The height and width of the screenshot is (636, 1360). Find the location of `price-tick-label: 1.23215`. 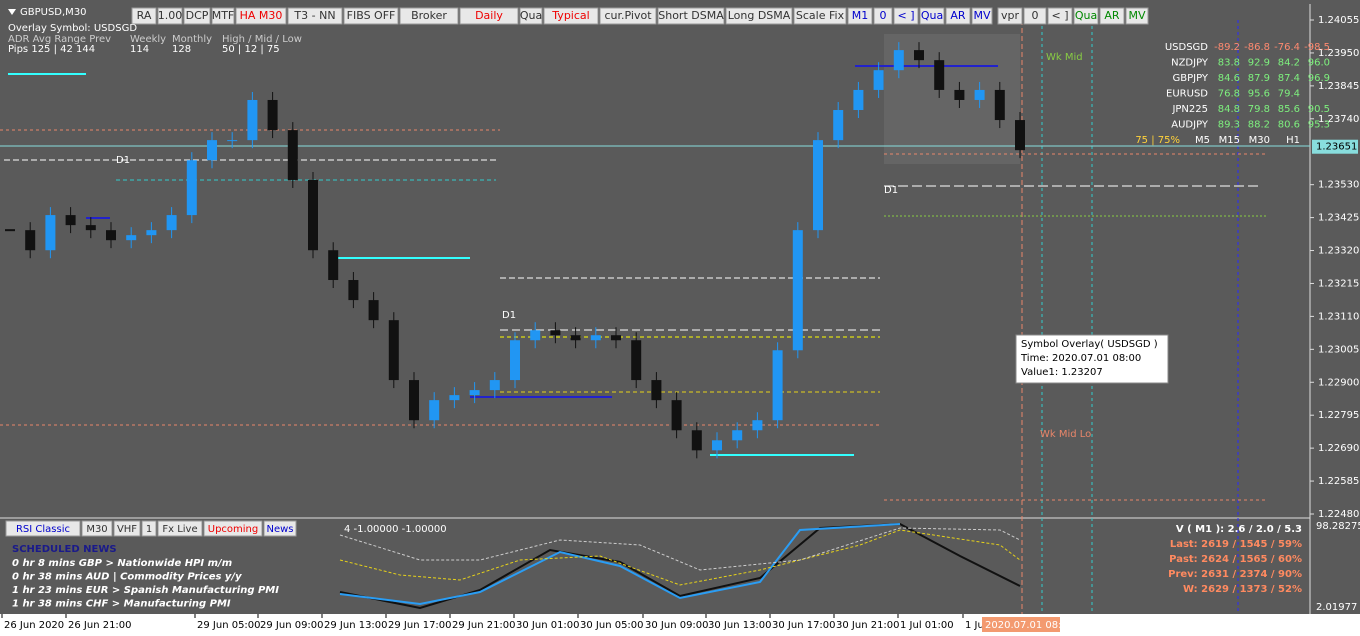

price-tick-label: 1.23215 is located at coordinates (1338, 283).